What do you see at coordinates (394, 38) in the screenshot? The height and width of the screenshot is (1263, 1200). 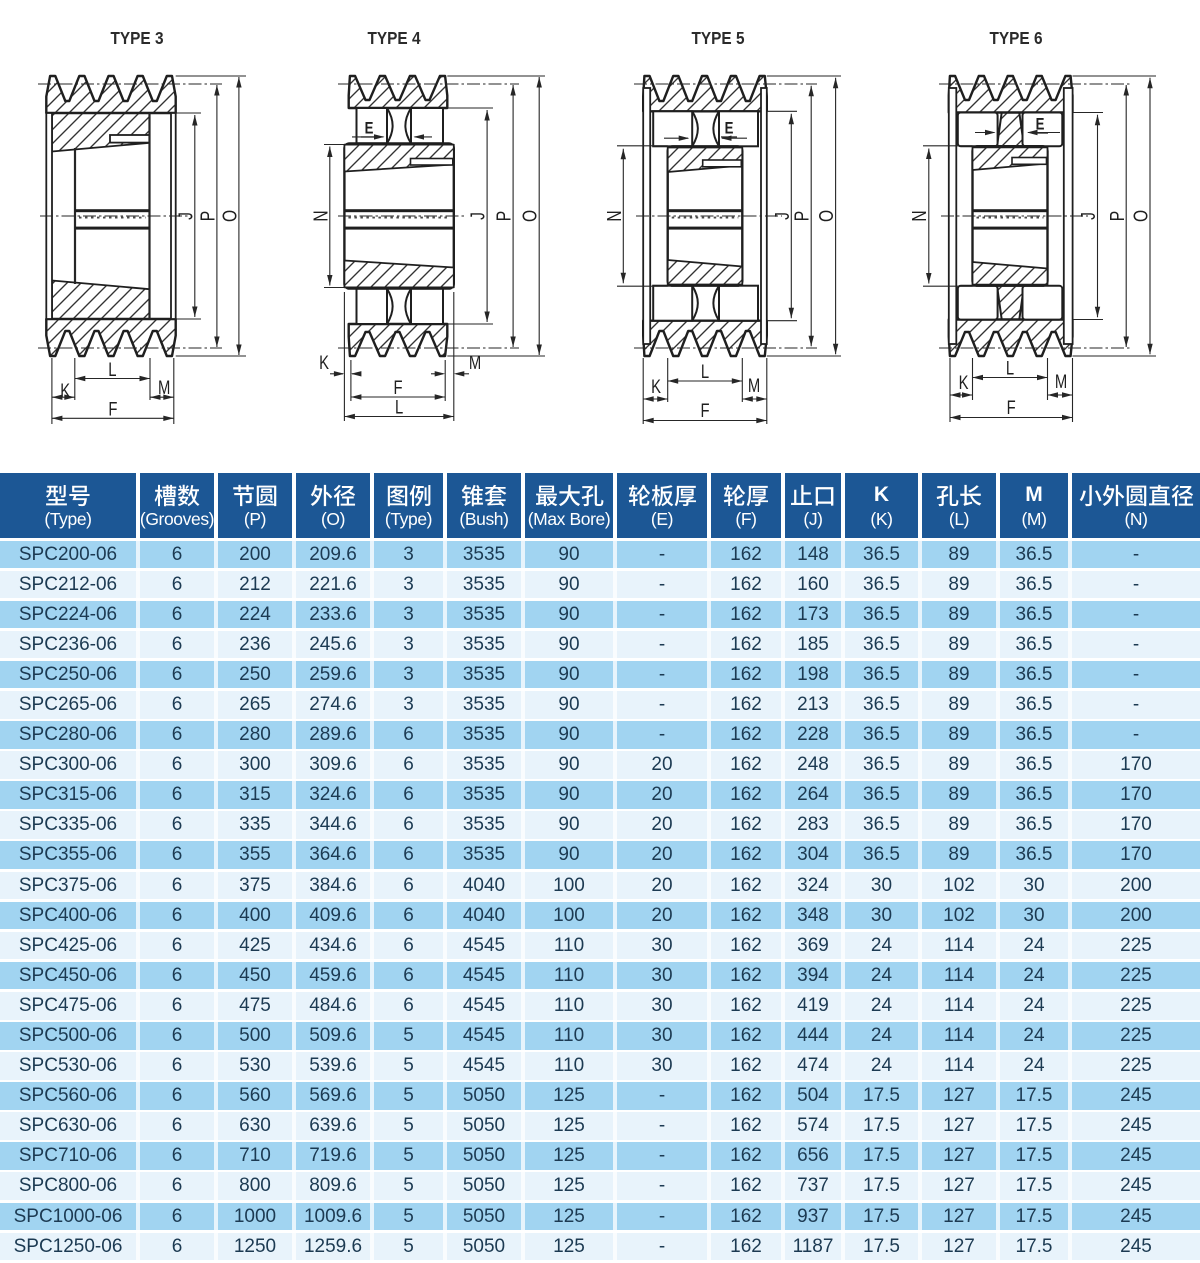 I see `svg-text: TYPE 4` at bounding box center [394, 38].